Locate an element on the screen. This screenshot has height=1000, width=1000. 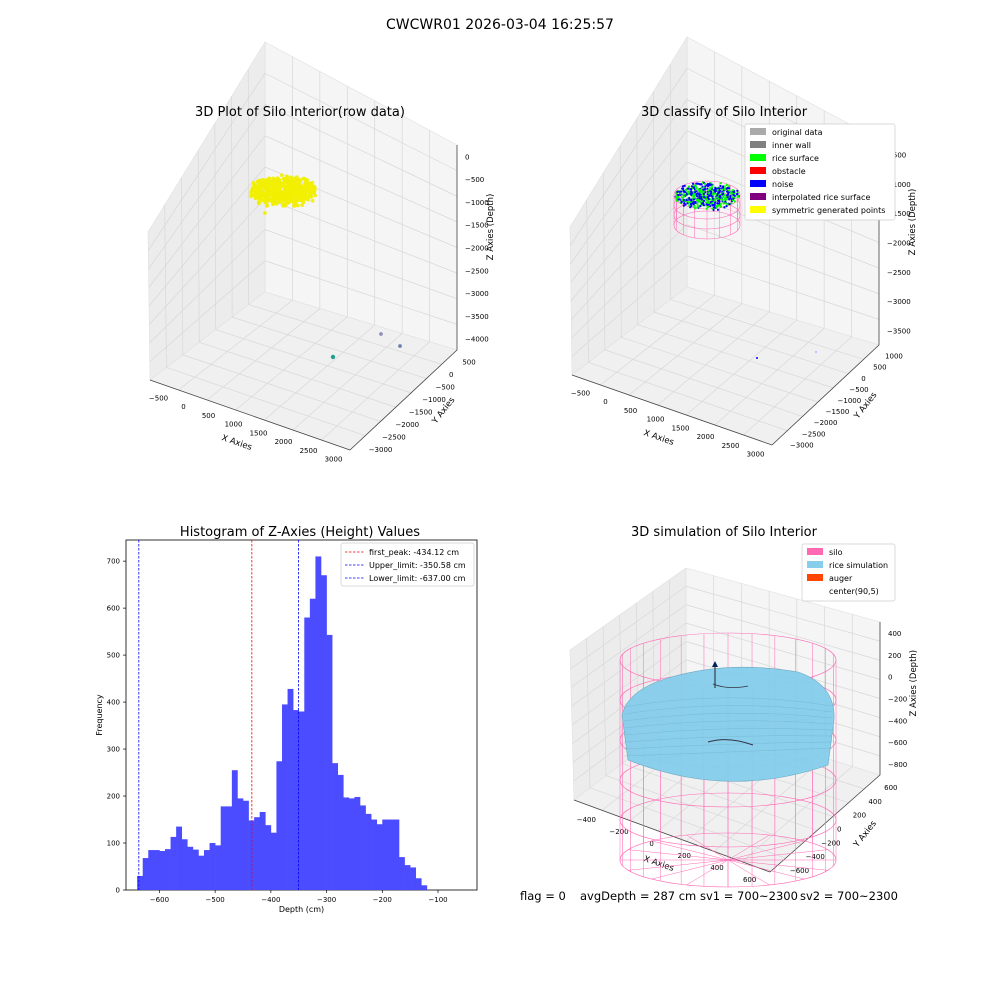
cls-legend-label: inner wall is located at coordinates (791, 145).